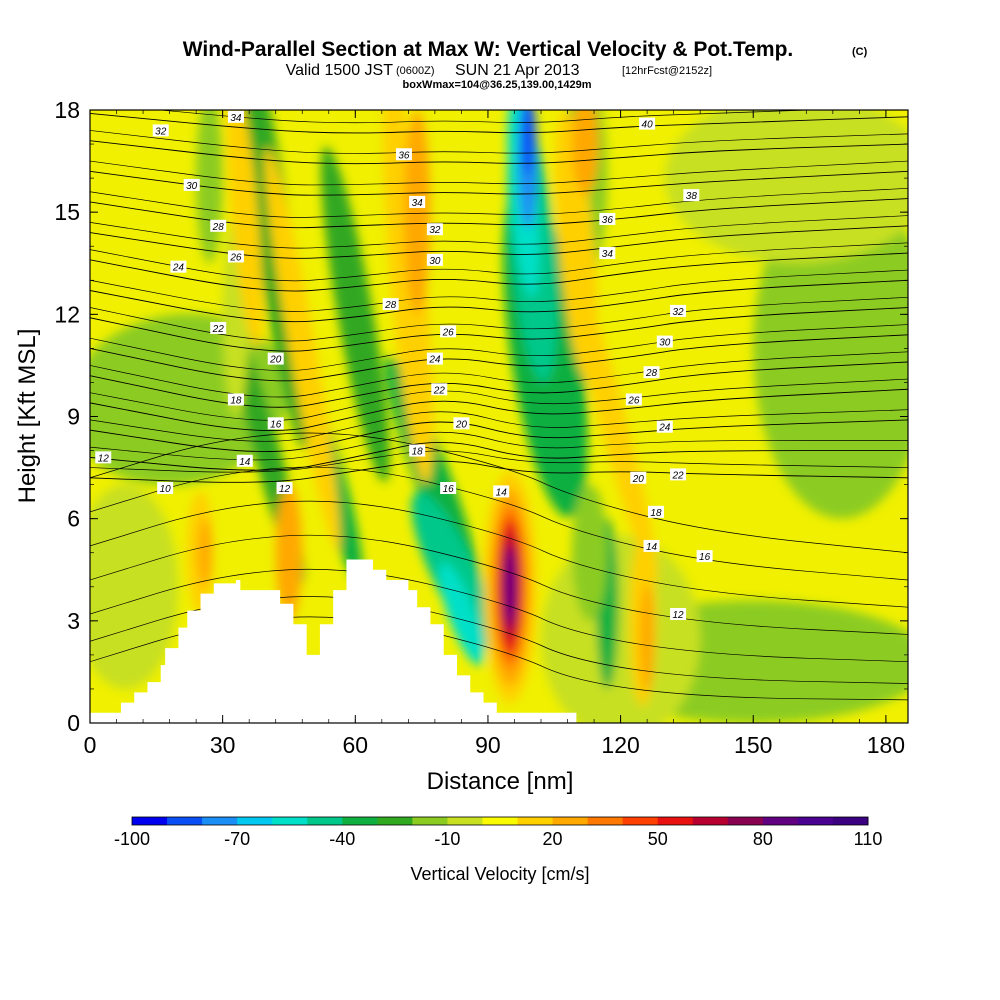  I want to click on y-axis-label: Height [Kft MSL], so click(27, 416).